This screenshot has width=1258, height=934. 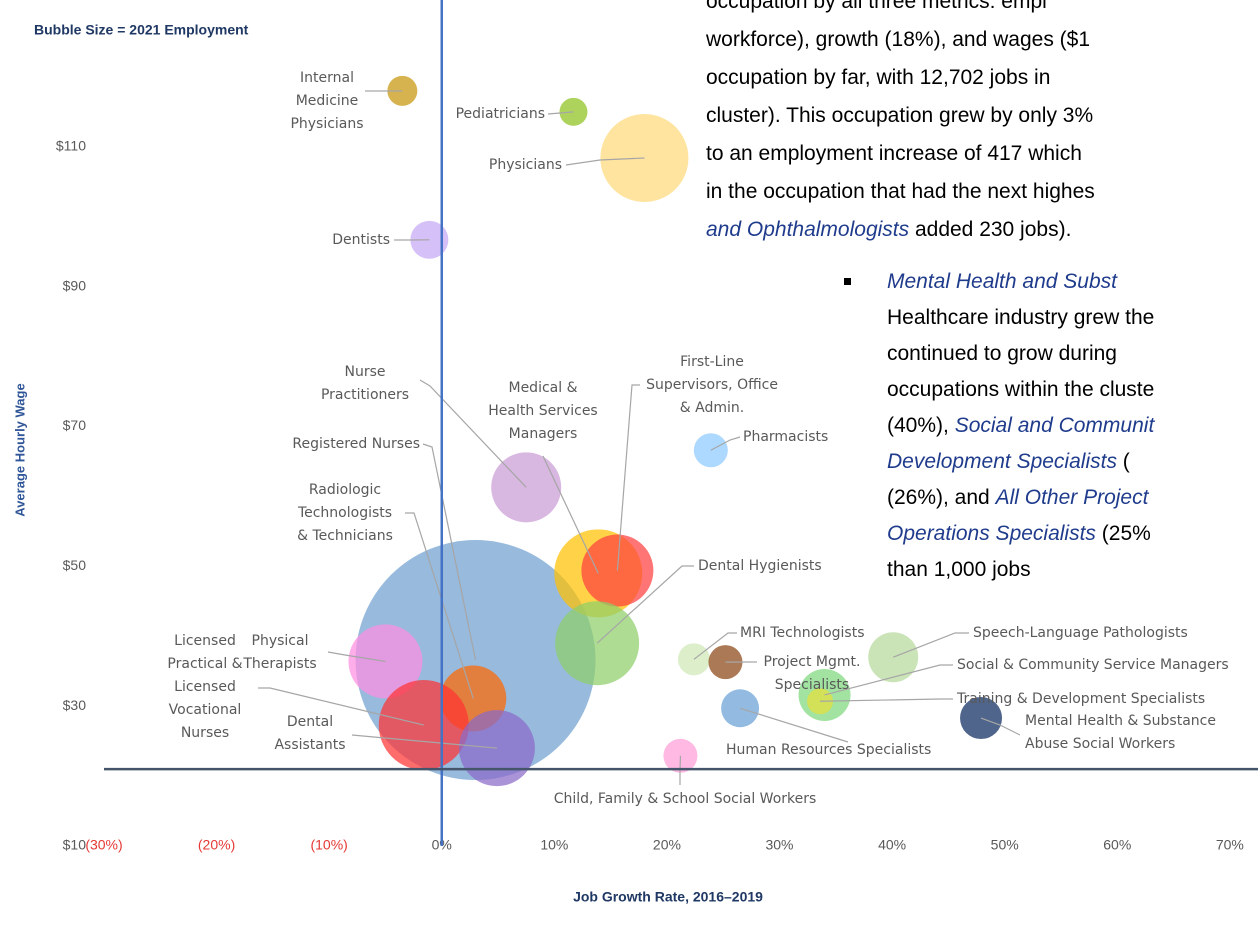 I want to click on text-segment: workforce), growth (18%), and wages ($1, so click(x=897, y=39).